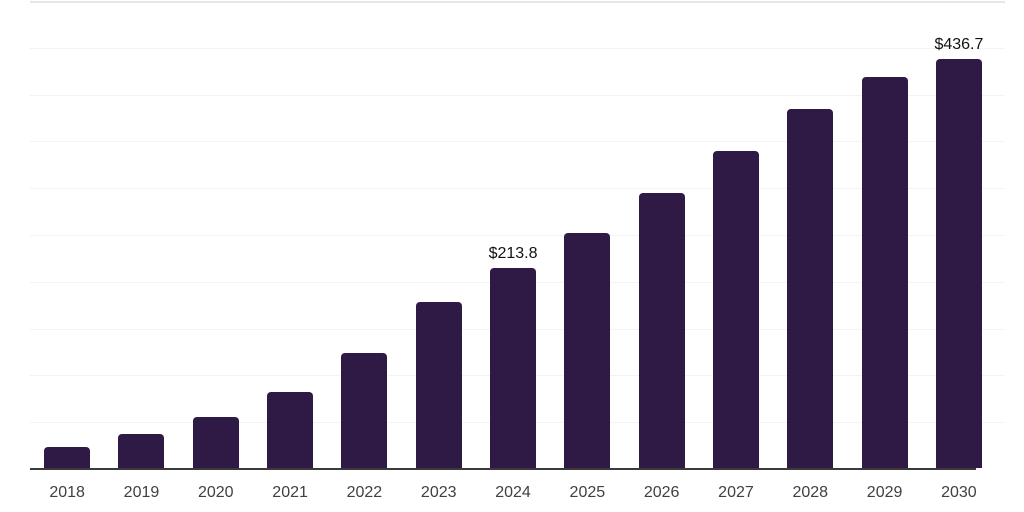 The height and width of the screenshot is (512, 1024). Describe the element at coordinates (810, 288) in the screenshot. I see `bar-2028` at that location.